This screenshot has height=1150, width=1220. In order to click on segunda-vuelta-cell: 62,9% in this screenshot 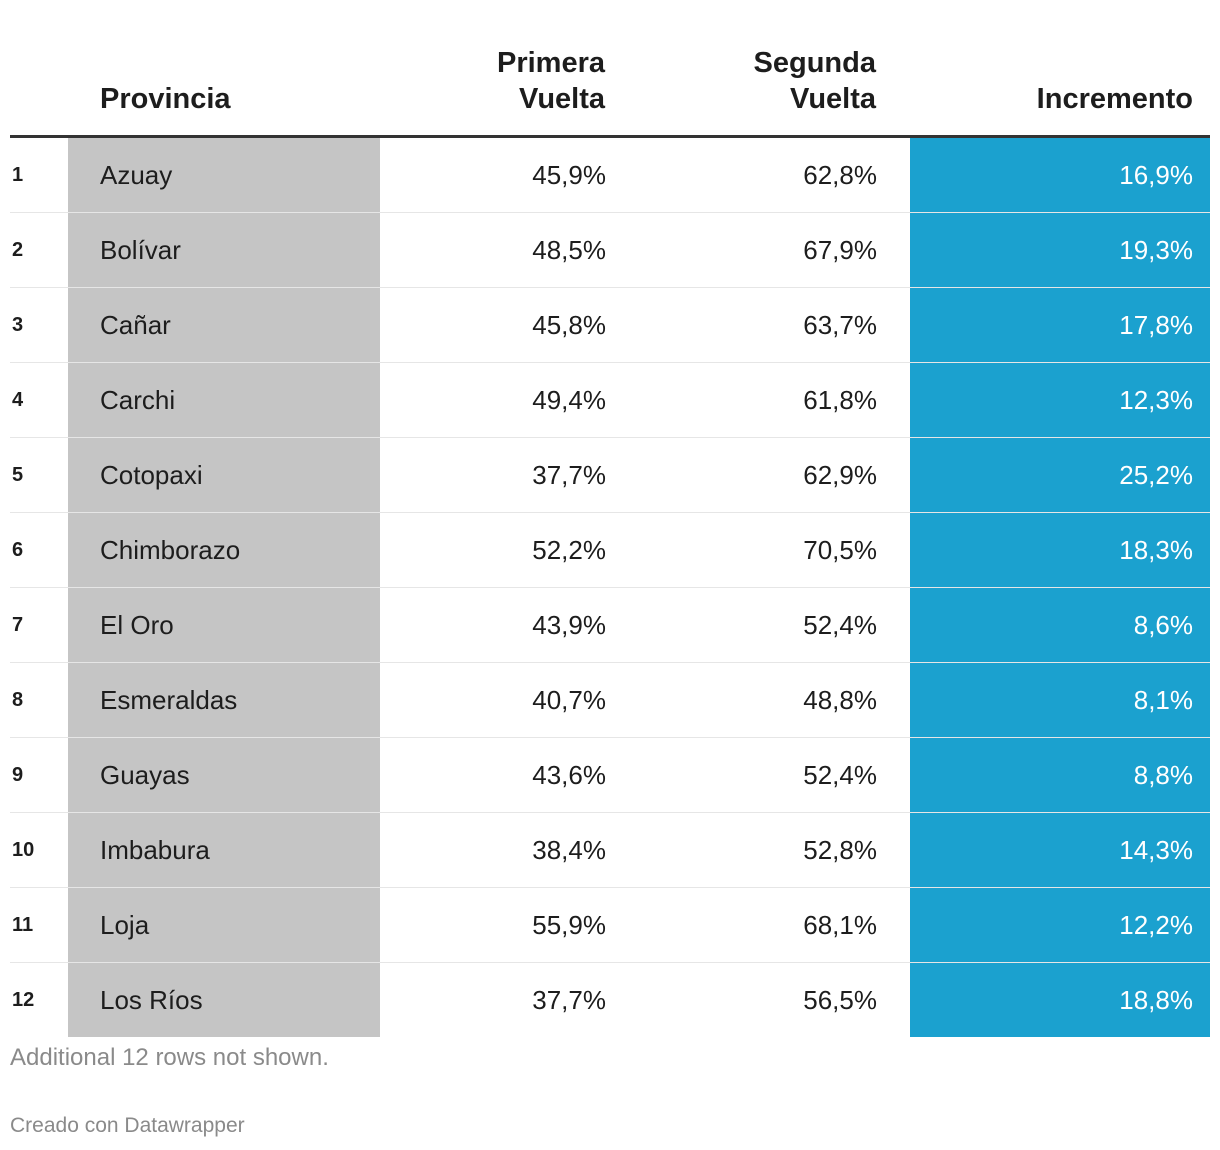, I will do `click(840, 474)`.